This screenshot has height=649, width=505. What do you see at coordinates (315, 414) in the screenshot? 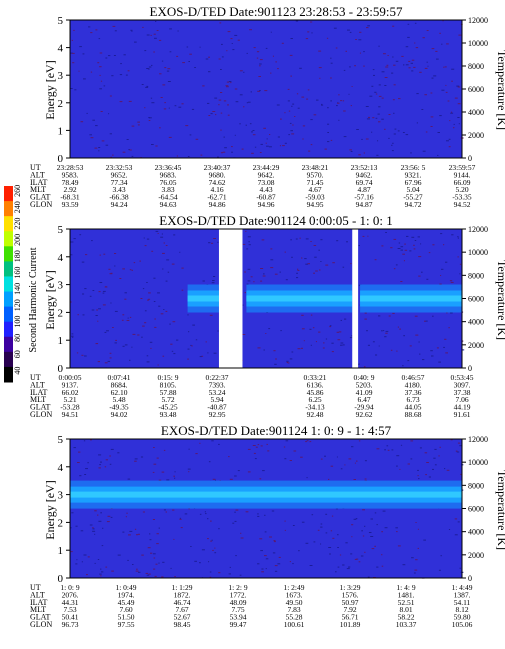
I see `table-cell: 92.48` at bounding box center [315, 414].